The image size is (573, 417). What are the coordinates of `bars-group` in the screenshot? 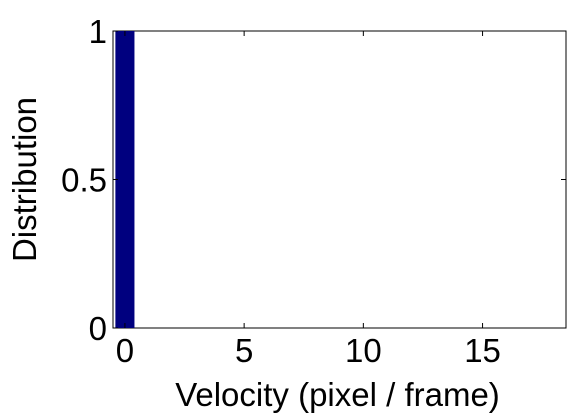 It's located at (125, 179).